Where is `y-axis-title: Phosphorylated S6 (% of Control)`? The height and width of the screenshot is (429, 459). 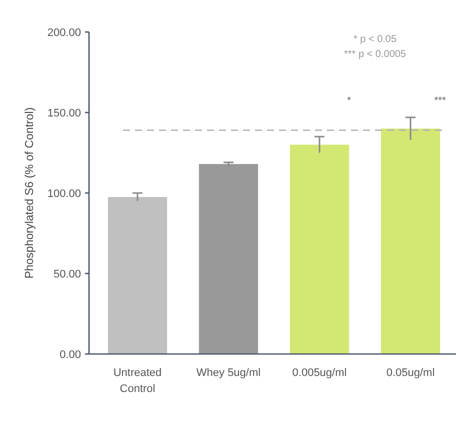 y-axis-title: Phosphorylated S6 (% of Control) is located at coordinates (30, 193).